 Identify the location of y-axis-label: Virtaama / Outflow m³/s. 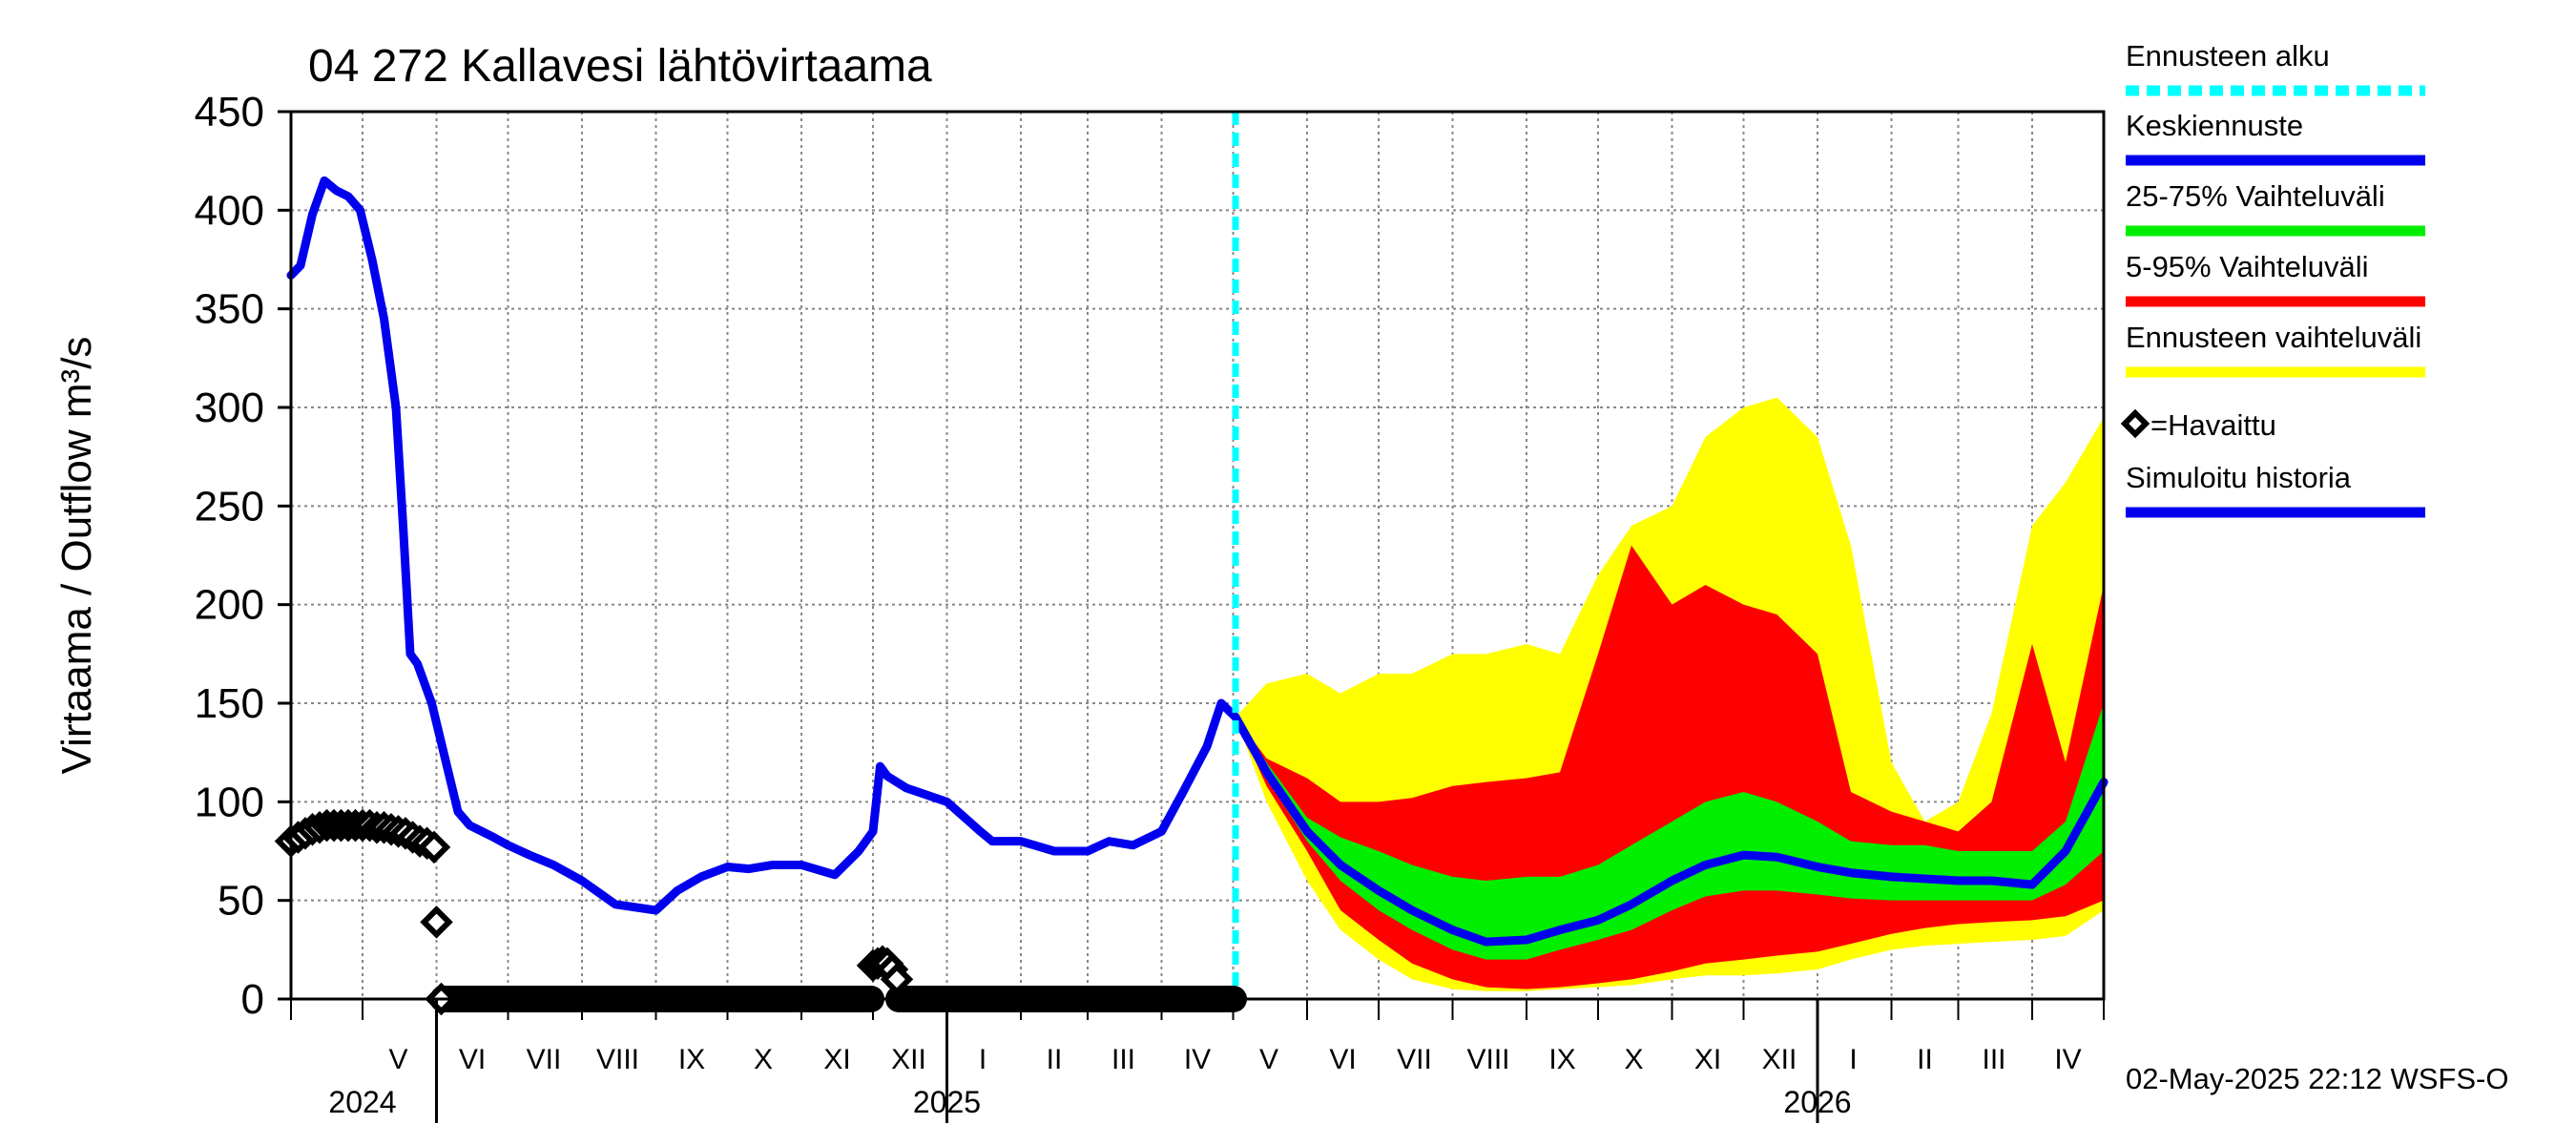
(76, 556).